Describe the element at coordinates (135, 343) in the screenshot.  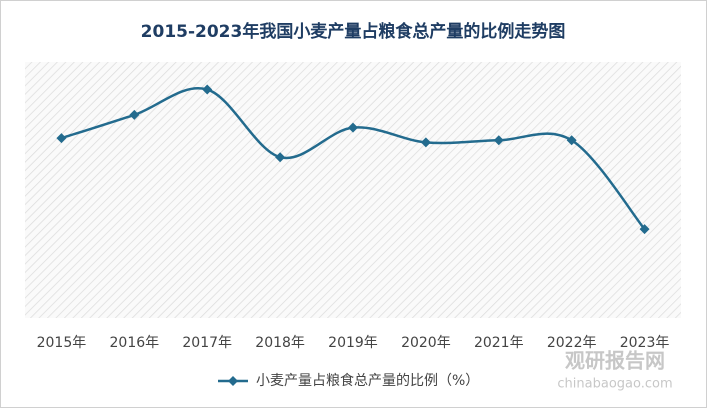
I see `x-tick-label: 2016年` at that location.